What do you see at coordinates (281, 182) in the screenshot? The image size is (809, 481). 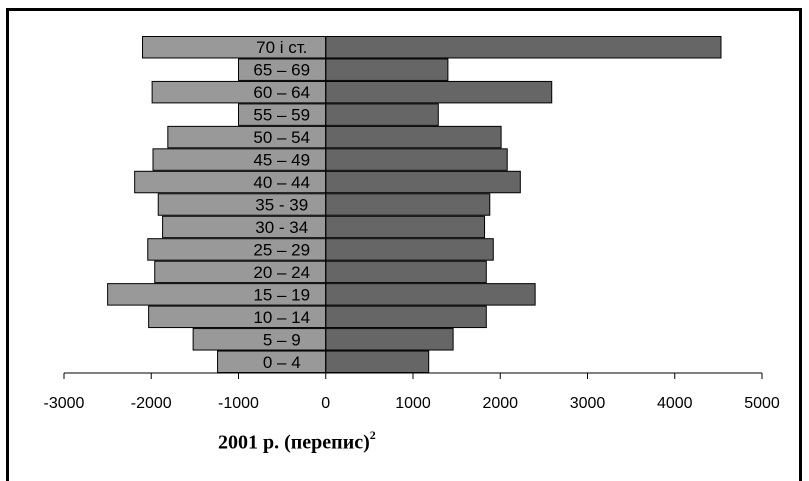 I see `category-label-8: 40 – 44` at bounding box center [281, 182].